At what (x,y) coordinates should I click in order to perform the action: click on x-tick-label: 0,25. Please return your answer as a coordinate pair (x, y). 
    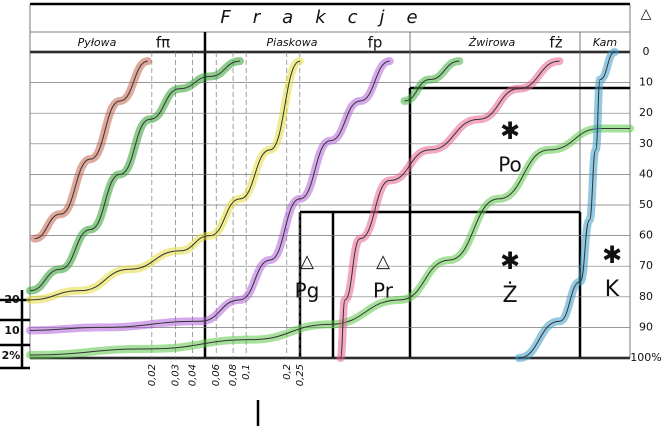
    Looking at the image, I should click on (300, 375).